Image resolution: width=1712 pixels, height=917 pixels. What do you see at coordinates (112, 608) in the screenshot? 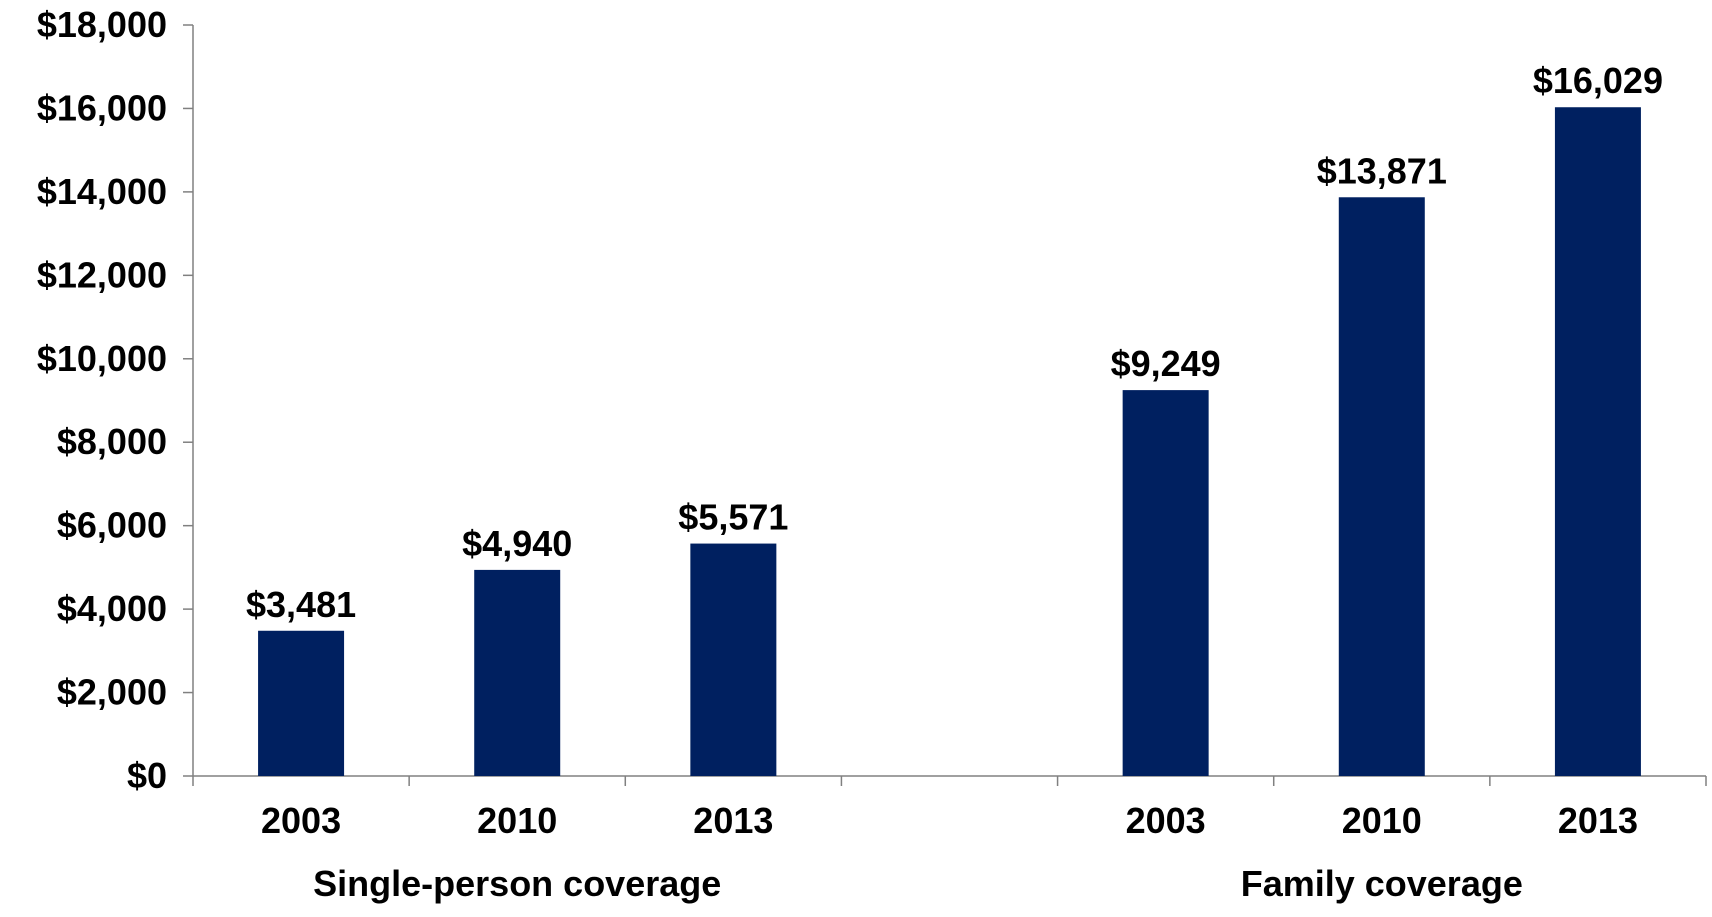
I see `y-tick-label: $4,000` at bounding box center [112, 608].